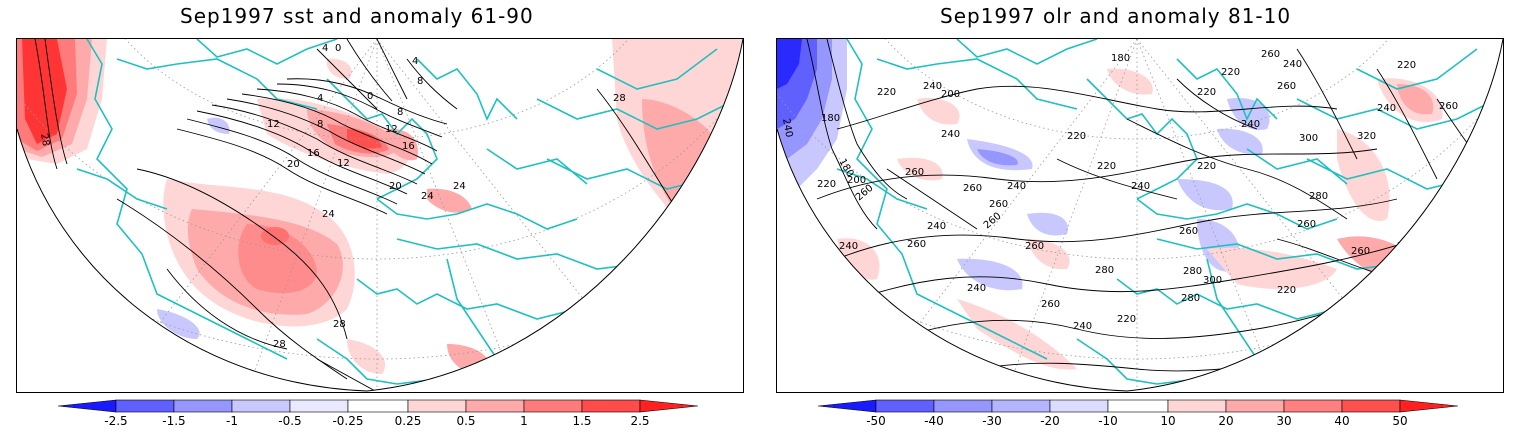  Describe the element at coordinates (232, 421) in the screenshot. I see `colorbar-tick-label: -1` at that location.